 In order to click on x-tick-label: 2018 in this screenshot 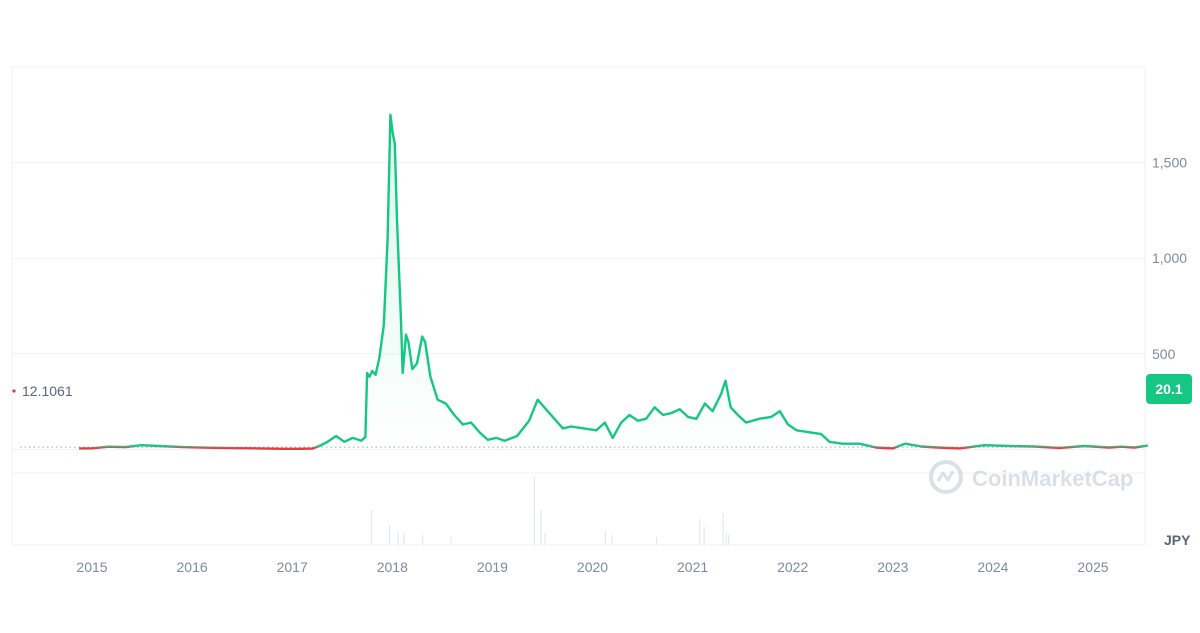, I will do `click(392, 567)`.